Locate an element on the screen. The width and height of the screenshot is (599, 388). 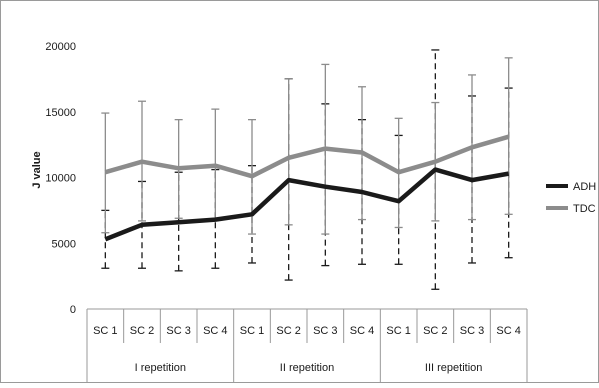
group-label: I repetition is located at coordinates (160, 368).